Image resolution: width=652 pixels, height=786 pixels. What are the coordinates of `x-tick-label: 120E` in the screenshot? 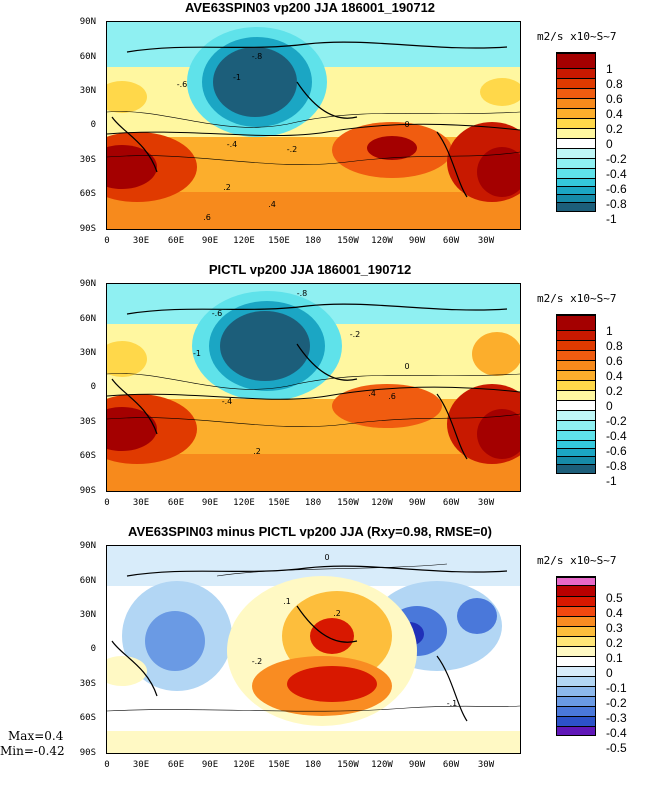 It's located at (244, 503).